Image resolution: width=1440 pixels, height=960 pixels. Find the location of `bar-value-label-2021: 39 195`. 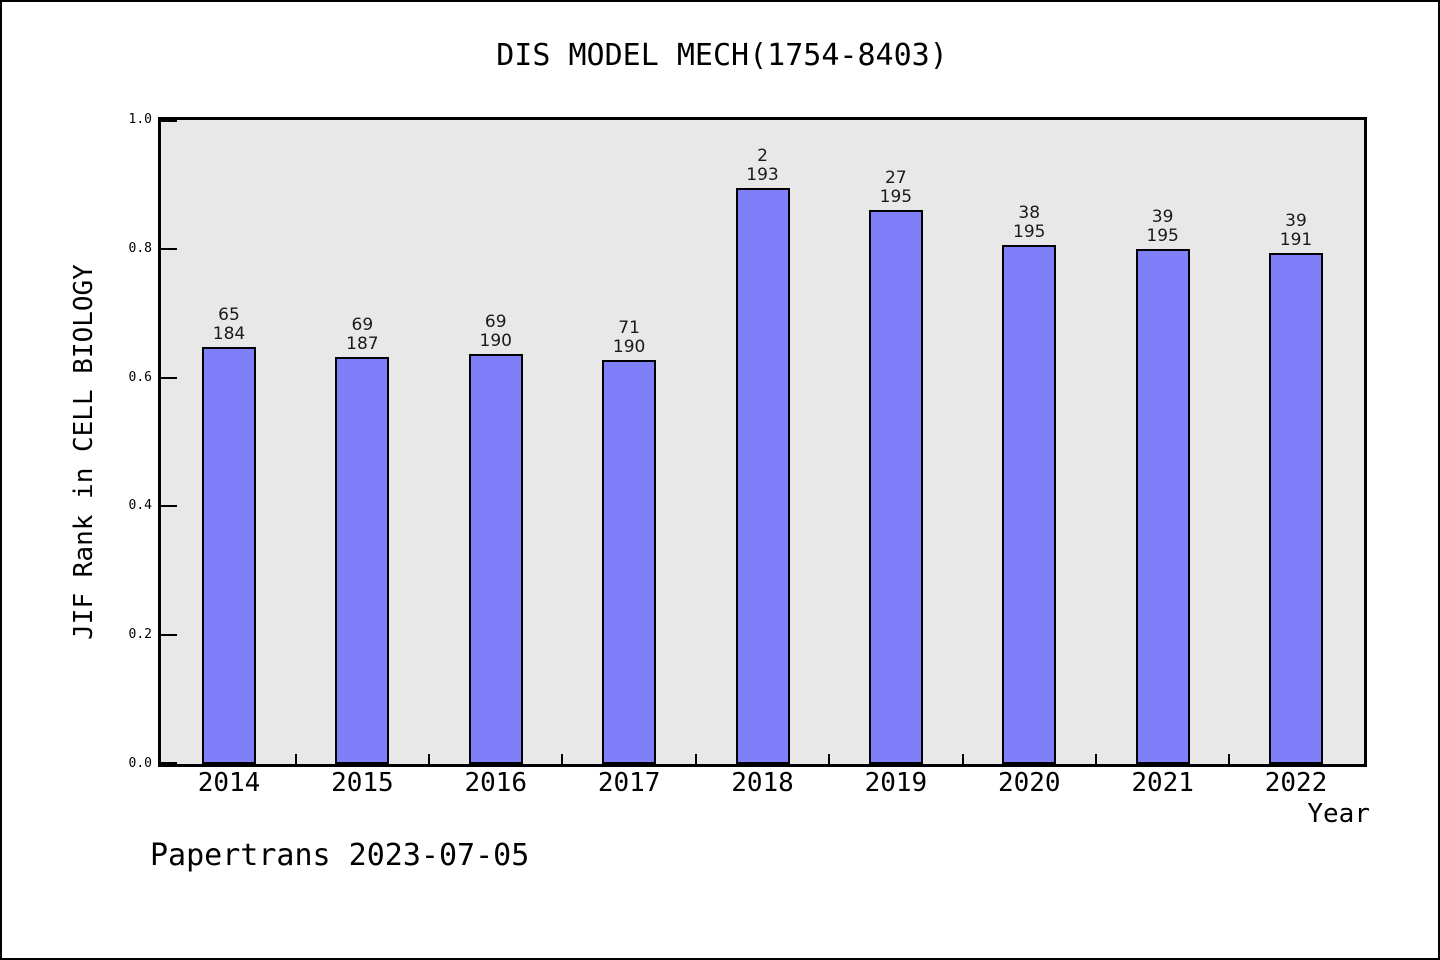

bar-value-label-2021: 39 195 is located at coordinates (1162, 226).